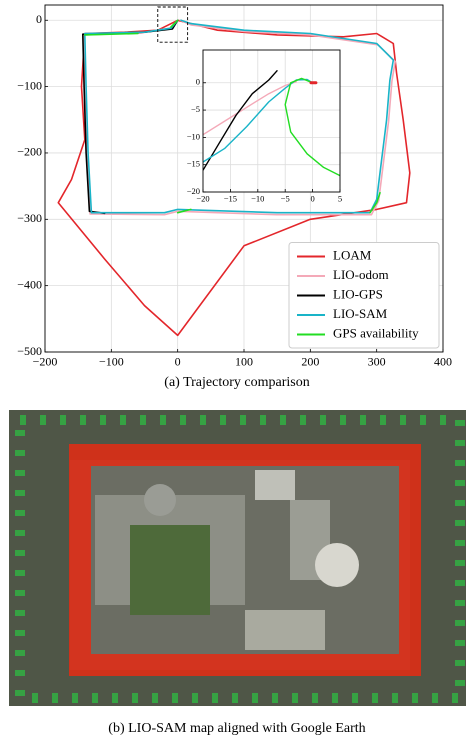 The image size is (474, 748). I want to click on x-tick-label: 400, so click(443, 362).